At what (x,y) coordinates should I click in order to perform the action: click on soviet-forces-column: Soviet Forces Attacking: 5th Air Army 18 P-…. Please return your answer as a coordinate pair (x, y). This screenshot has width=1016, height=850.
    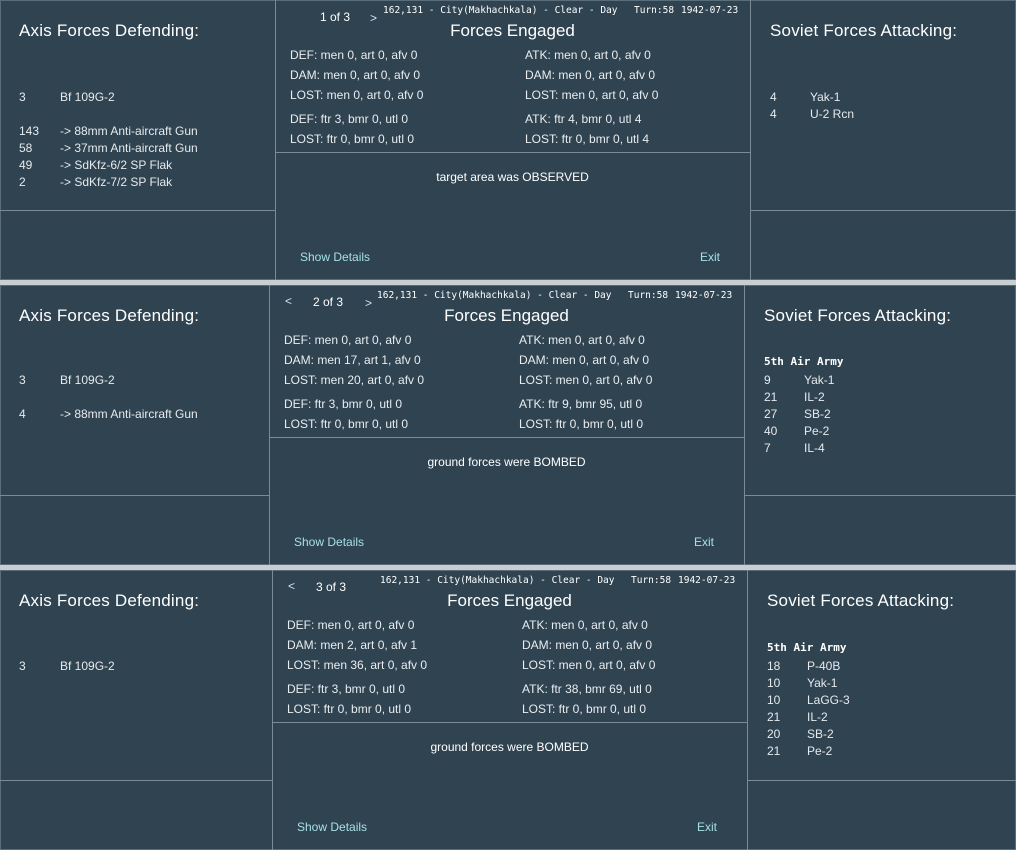
    Looking at the image, I should click on (881, 710).